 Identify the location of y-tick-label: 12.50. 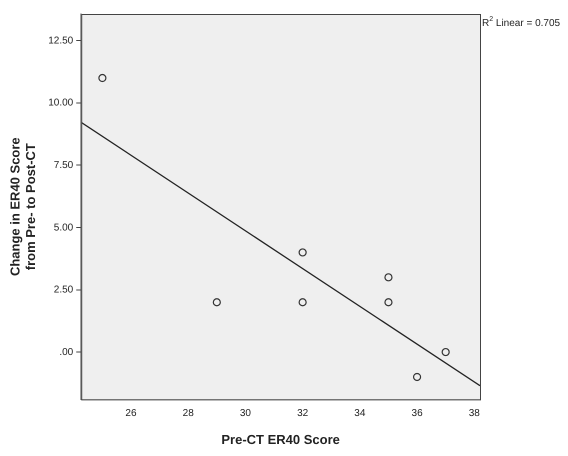
(61, 40).